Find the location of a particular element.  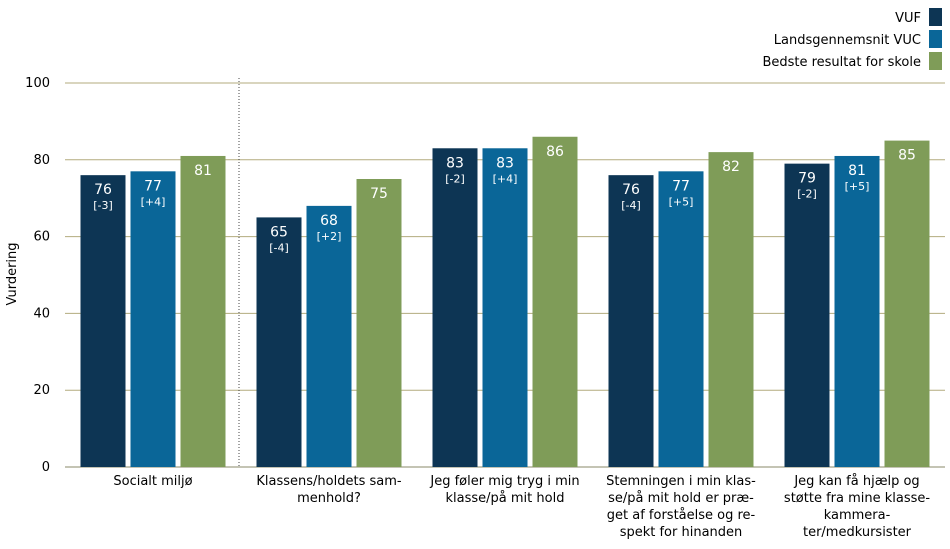

bar-value-label: 82 is located at coordinates (731, 167).